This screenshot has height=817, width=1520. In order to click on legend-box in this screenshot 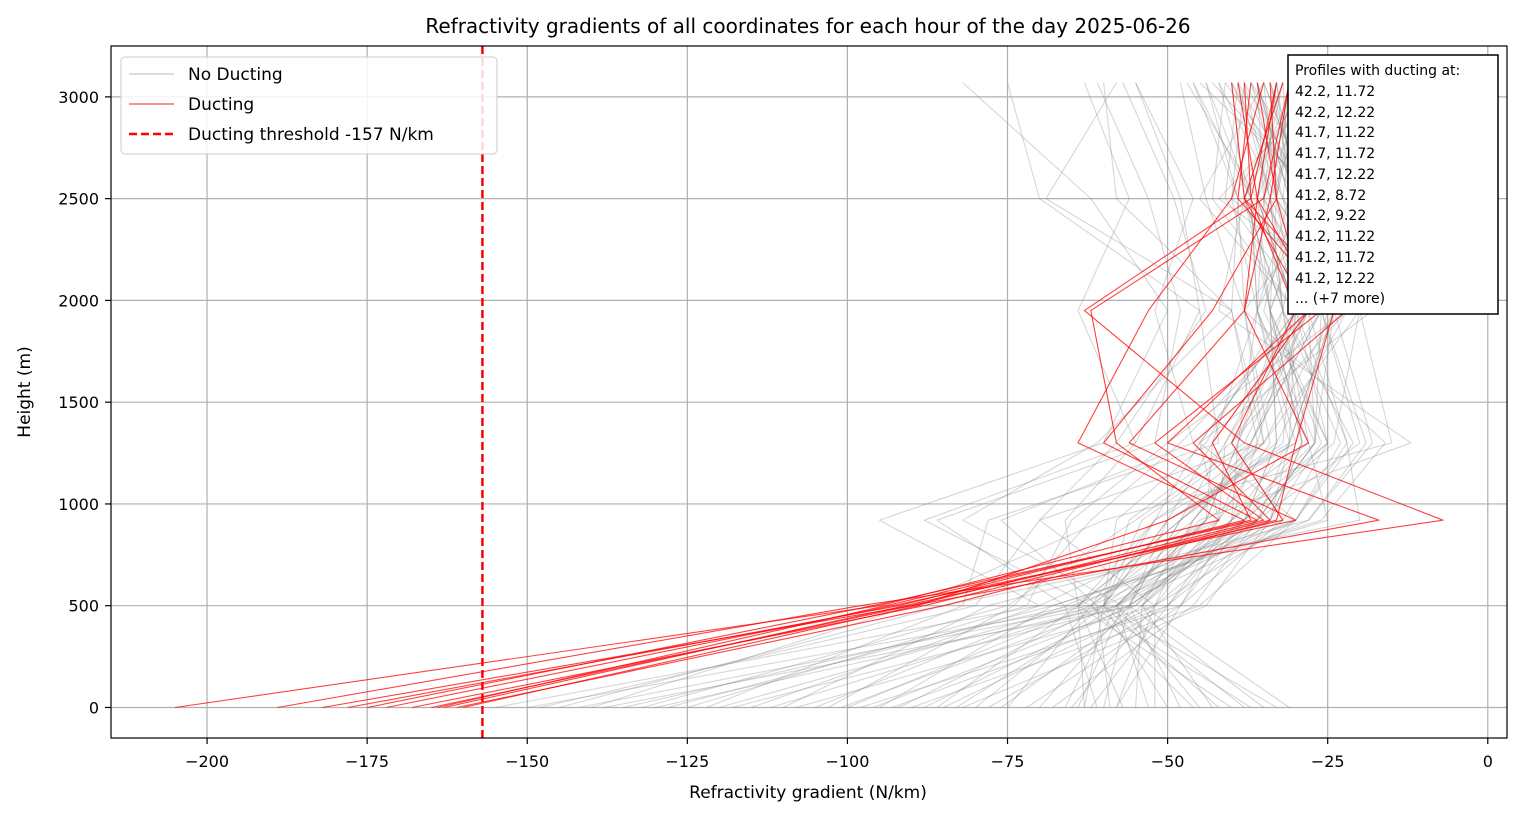, I will do `click(309, 105)`.